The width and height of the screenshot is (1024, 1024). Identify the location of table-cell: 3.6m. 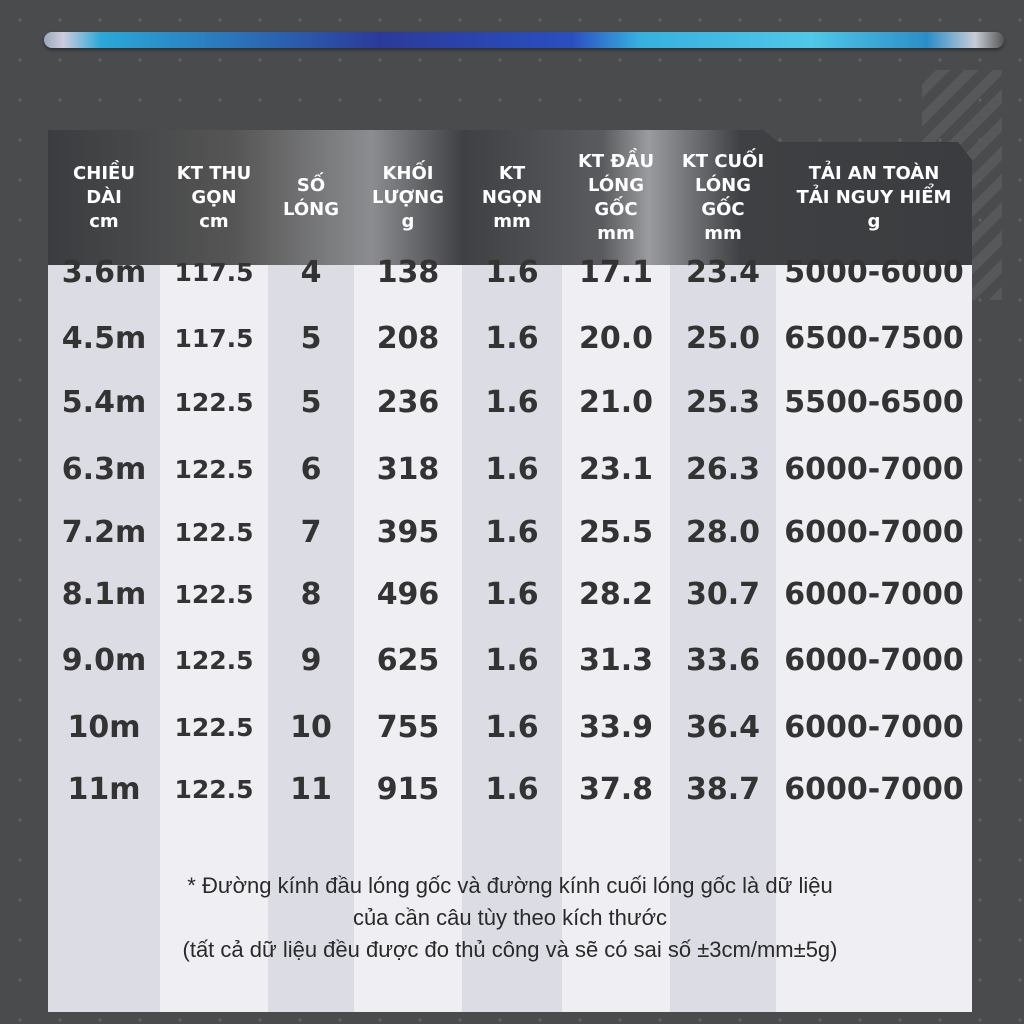
(104, 272).